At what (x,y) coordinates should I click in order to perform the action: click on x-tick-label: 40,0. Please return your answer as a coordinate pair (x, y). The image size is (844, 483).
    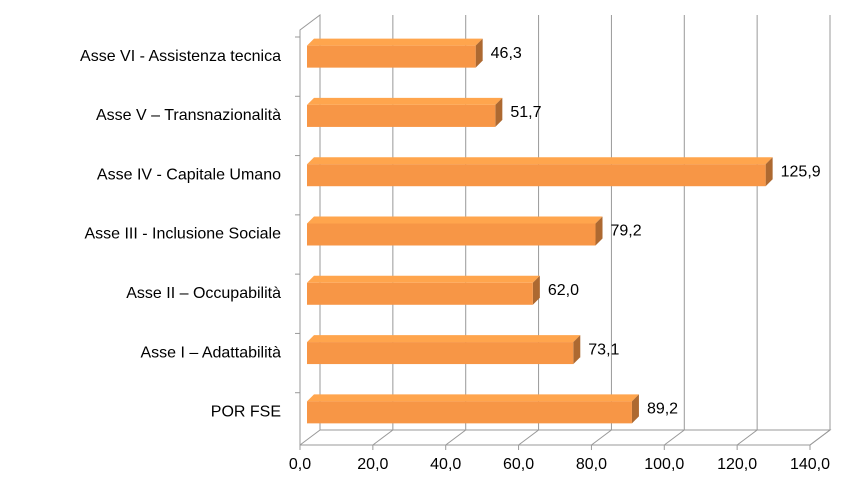
    Looking at the image, I should click on (445, 464).